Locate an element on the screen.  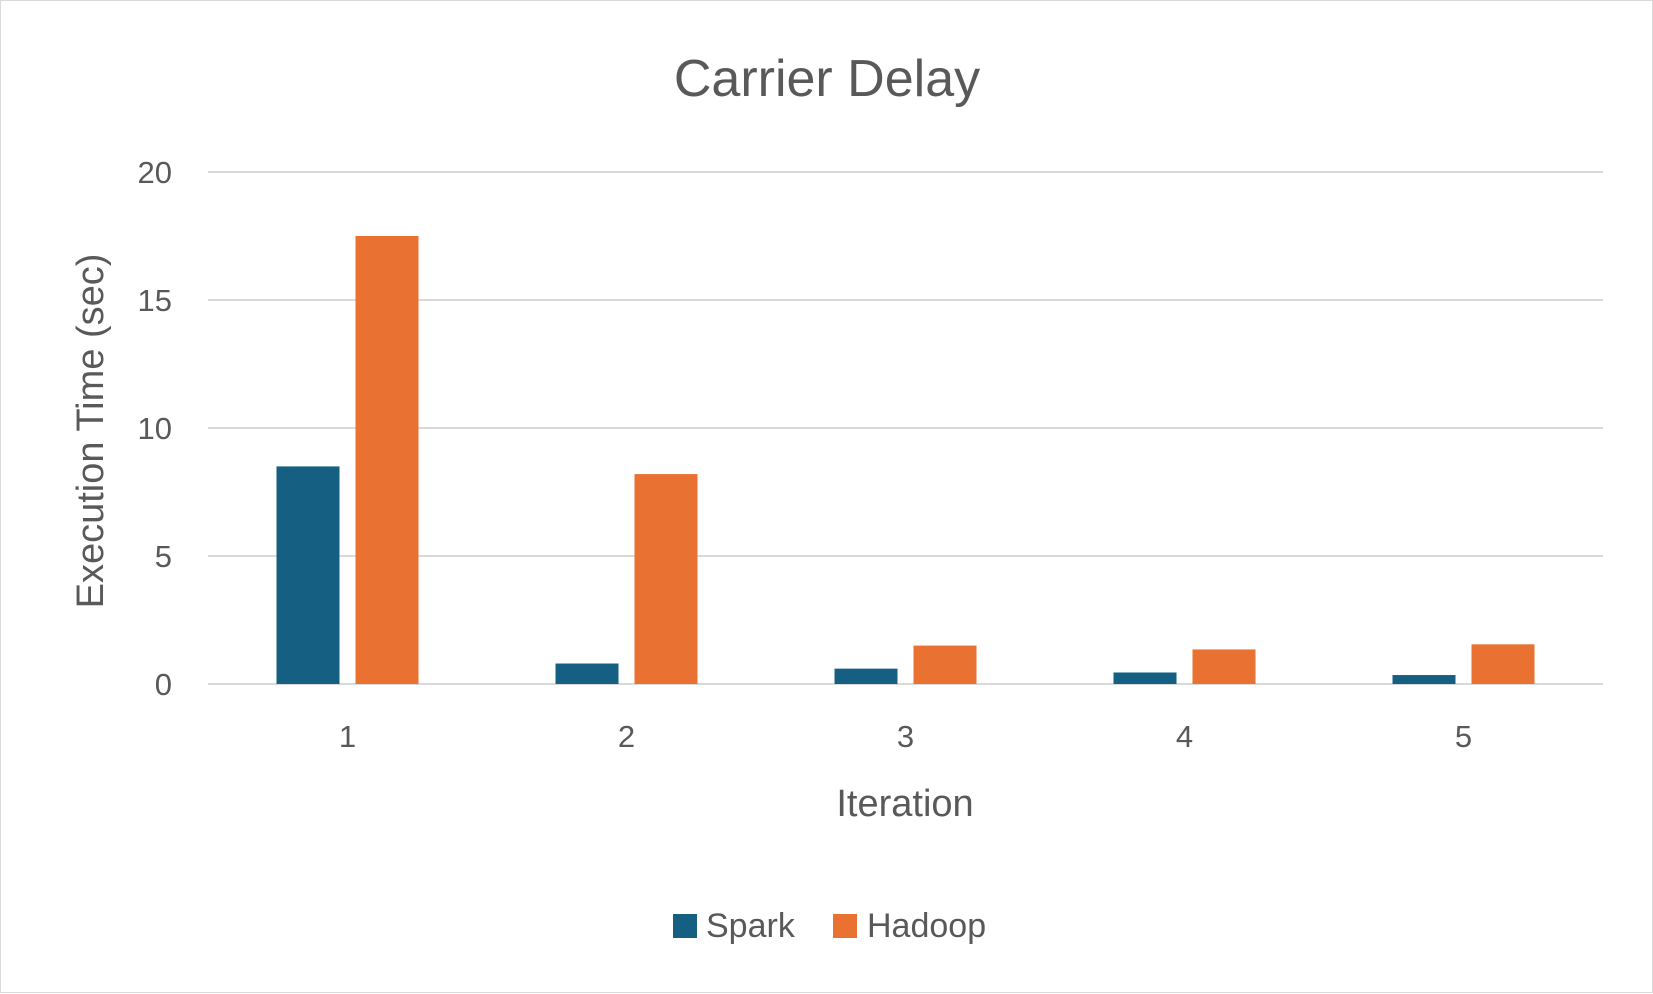
legend: Spark Hadoop is located at coordinates (829, 926).